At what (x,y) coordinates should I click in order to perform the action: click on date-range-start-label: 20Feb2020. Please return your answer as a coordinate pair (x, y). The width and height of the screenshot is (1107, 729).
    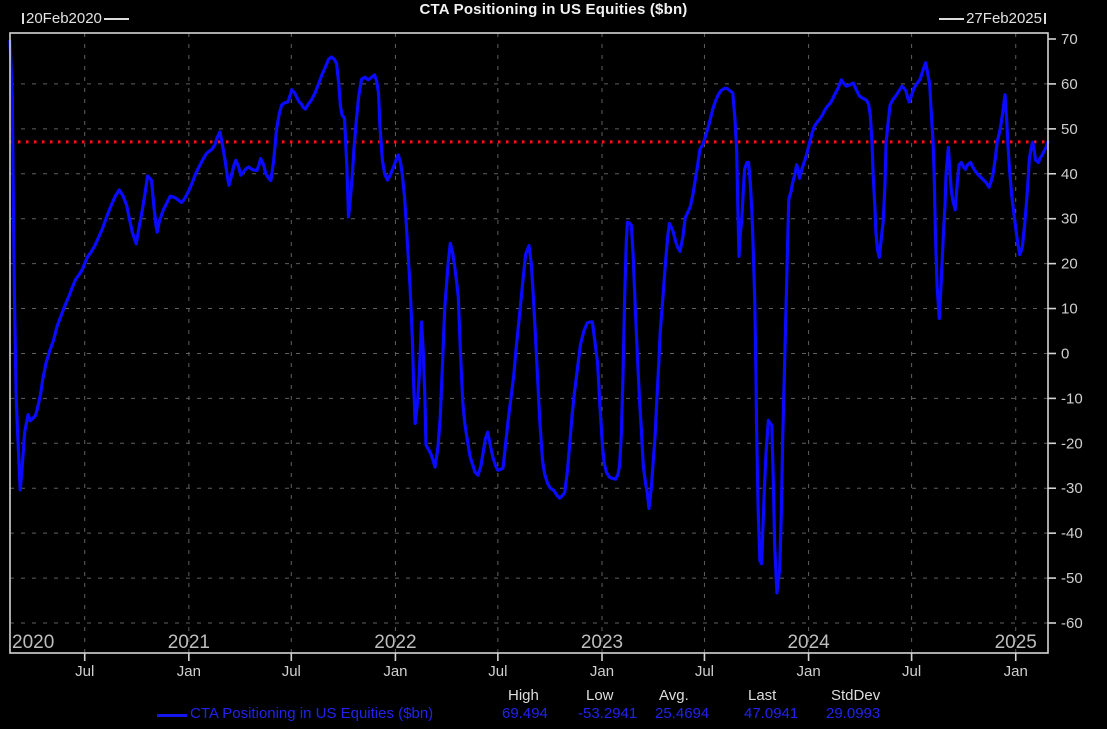
    Looking at the image, I should click on (64, 18).